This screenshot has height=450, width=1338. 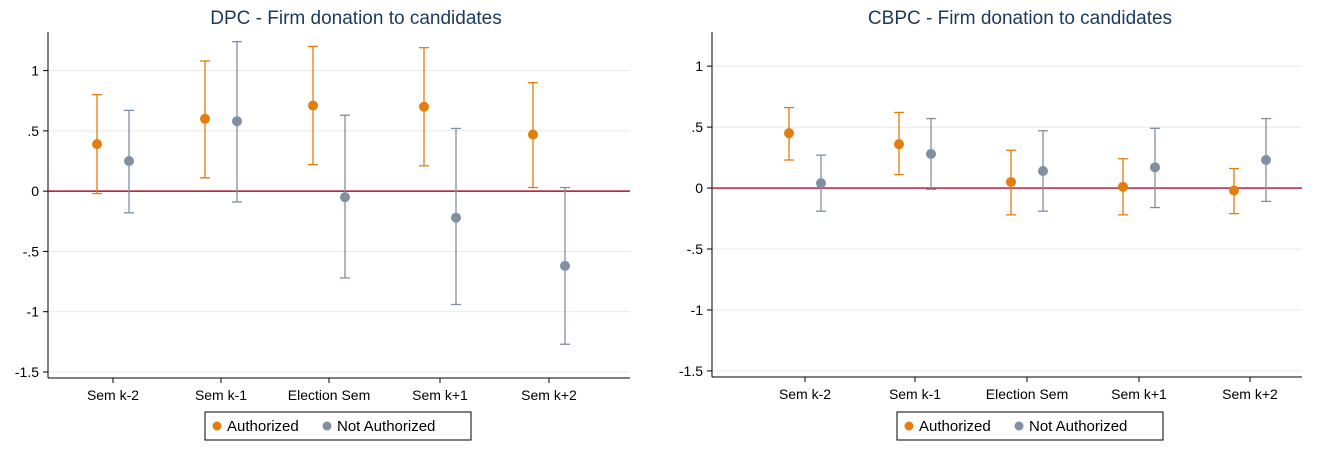 I want to click on chart-title: DPC - Firm donation to candidates, so click(x=355, y=18).